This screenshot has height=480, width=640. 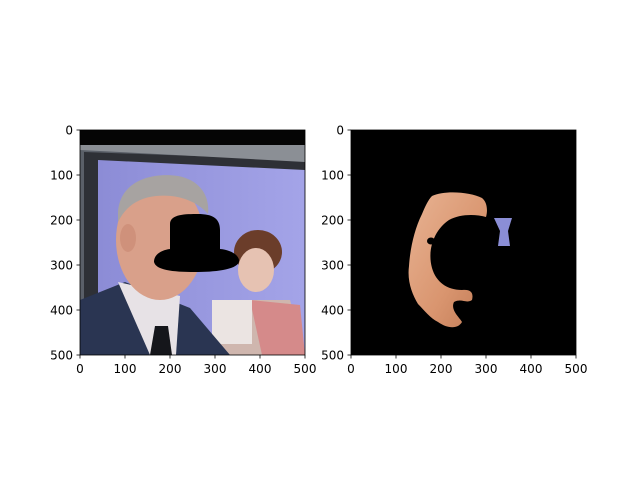 What do you see at coordinates (332, 265) in the screenshot?
I see `right-panel-y-tick-label: 300` at bounding box center [332, 265].